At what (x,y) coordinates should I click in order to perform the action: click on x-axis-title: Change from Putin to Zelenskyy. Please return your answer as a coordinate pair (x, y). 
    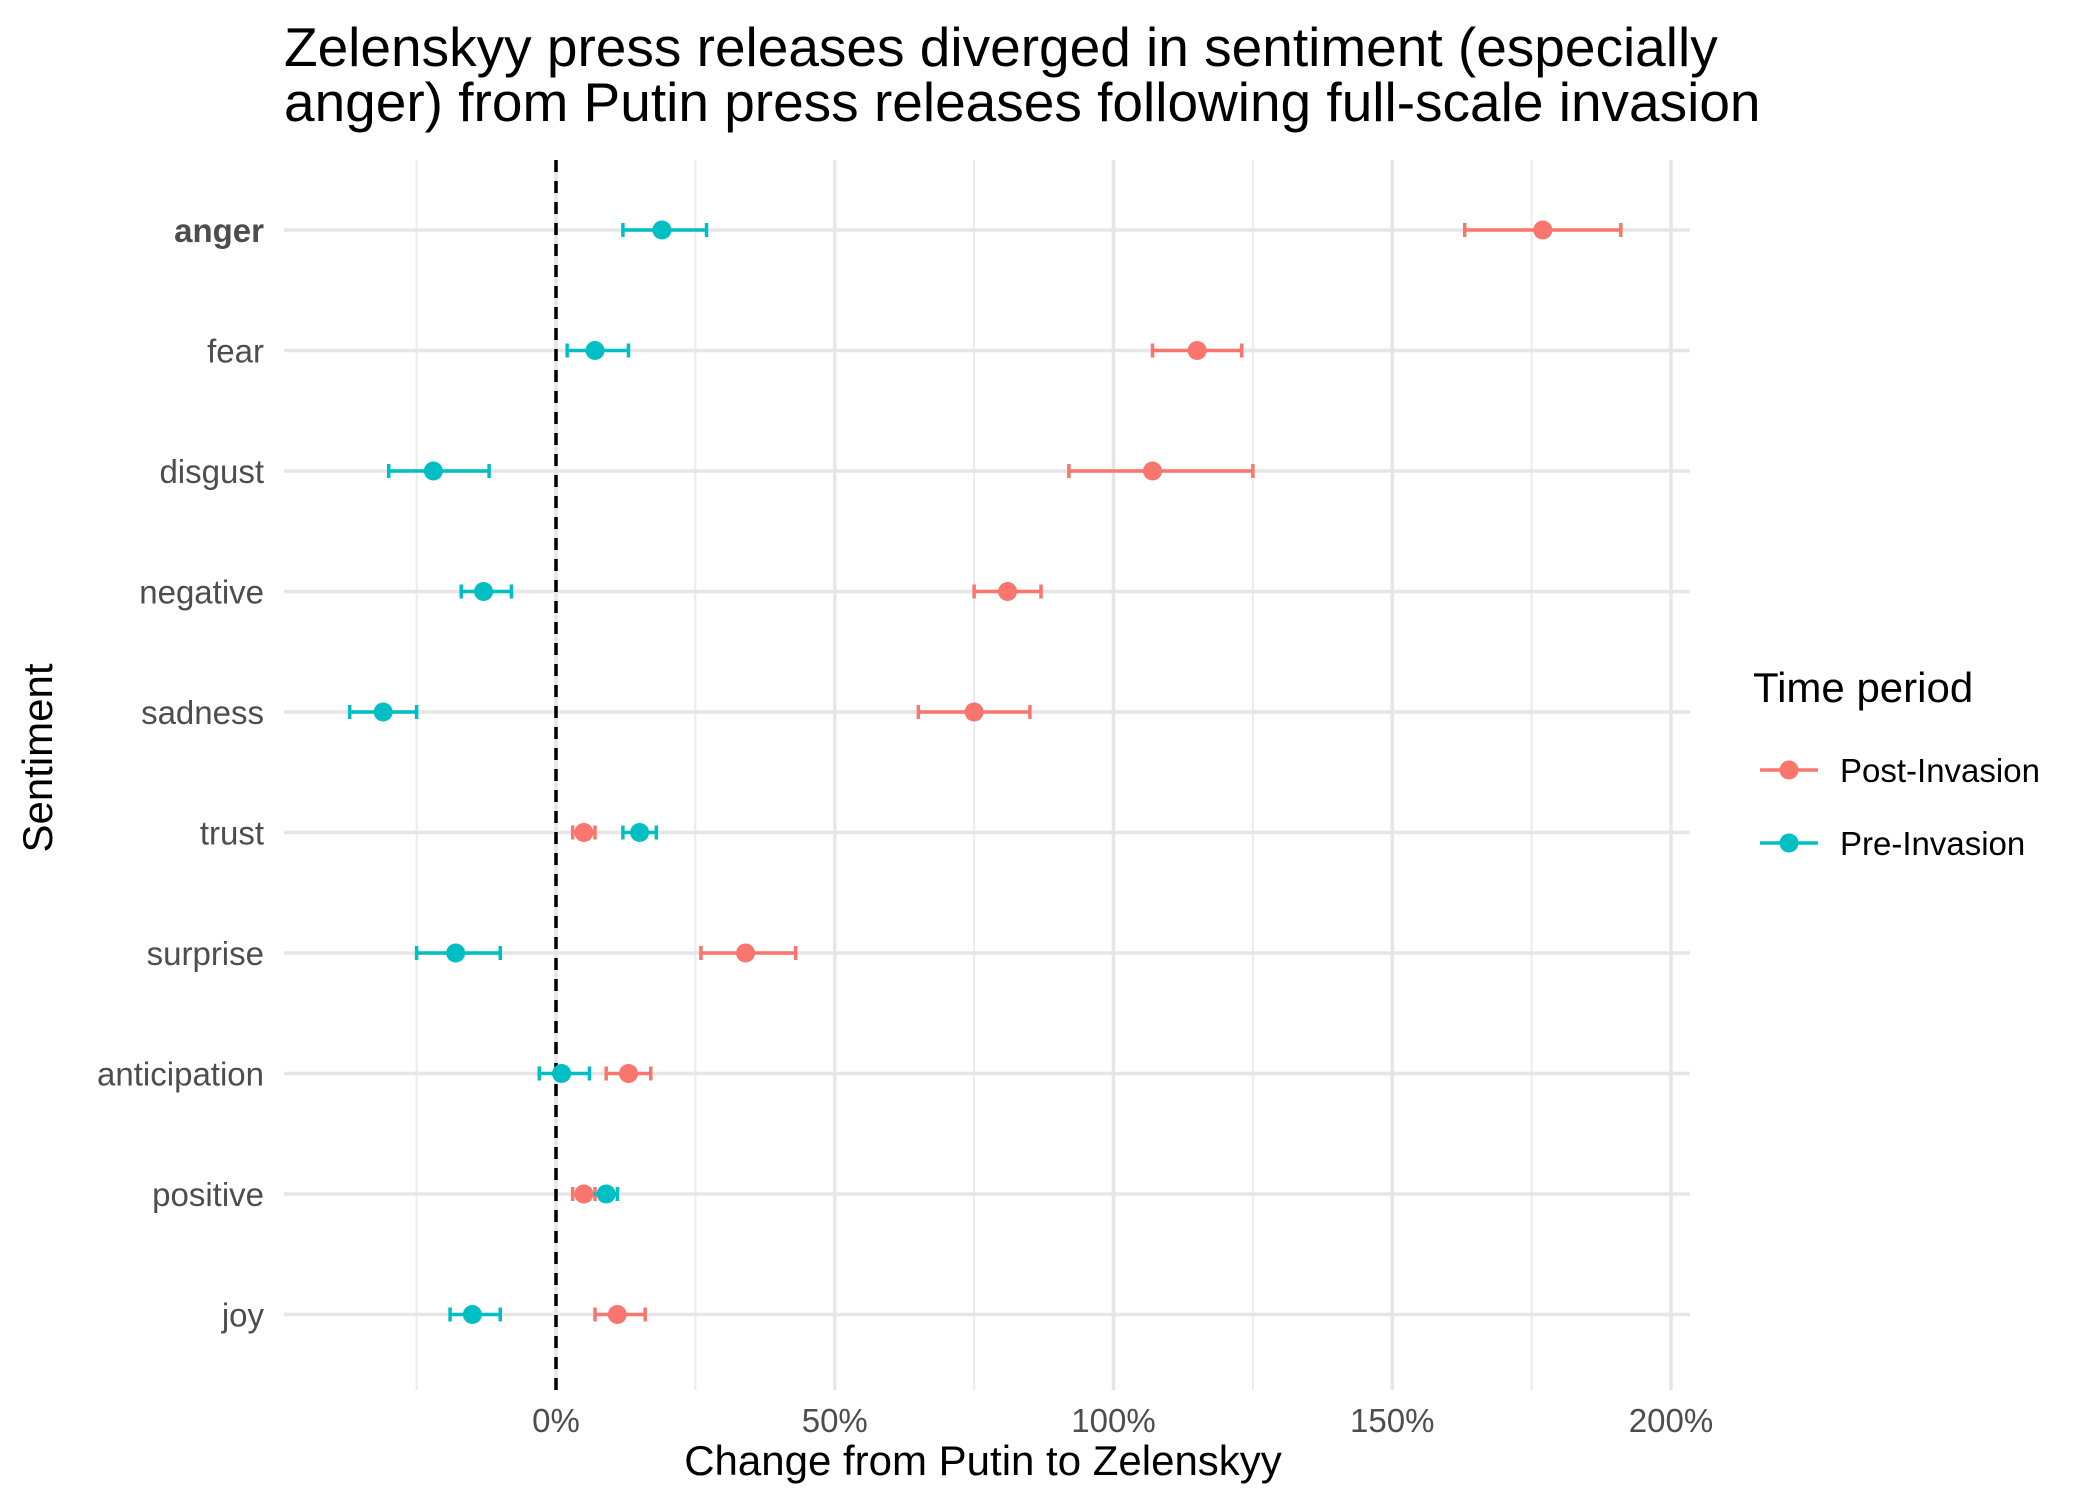
    Looking at the image, I should click on (983, 1460).